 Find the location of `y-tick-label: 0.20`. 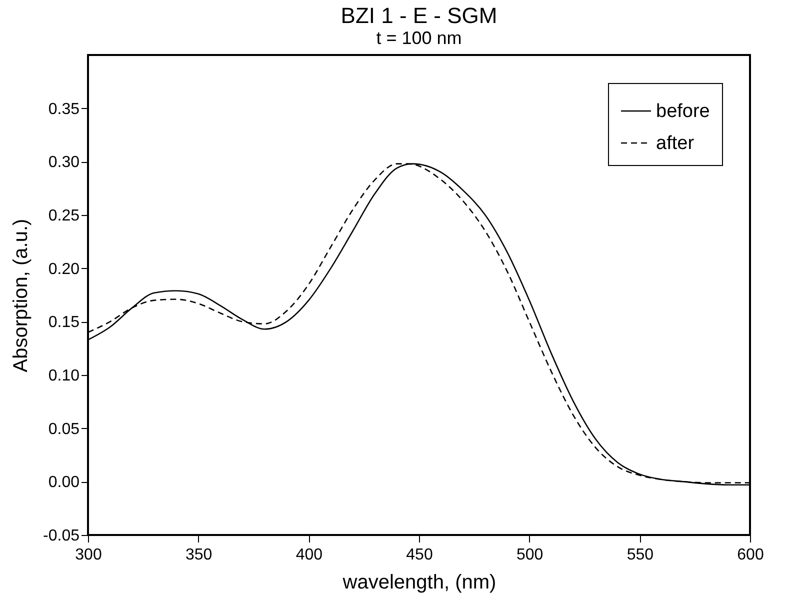

y-tick-label: 0.20 is located at coordinates (64, 269).